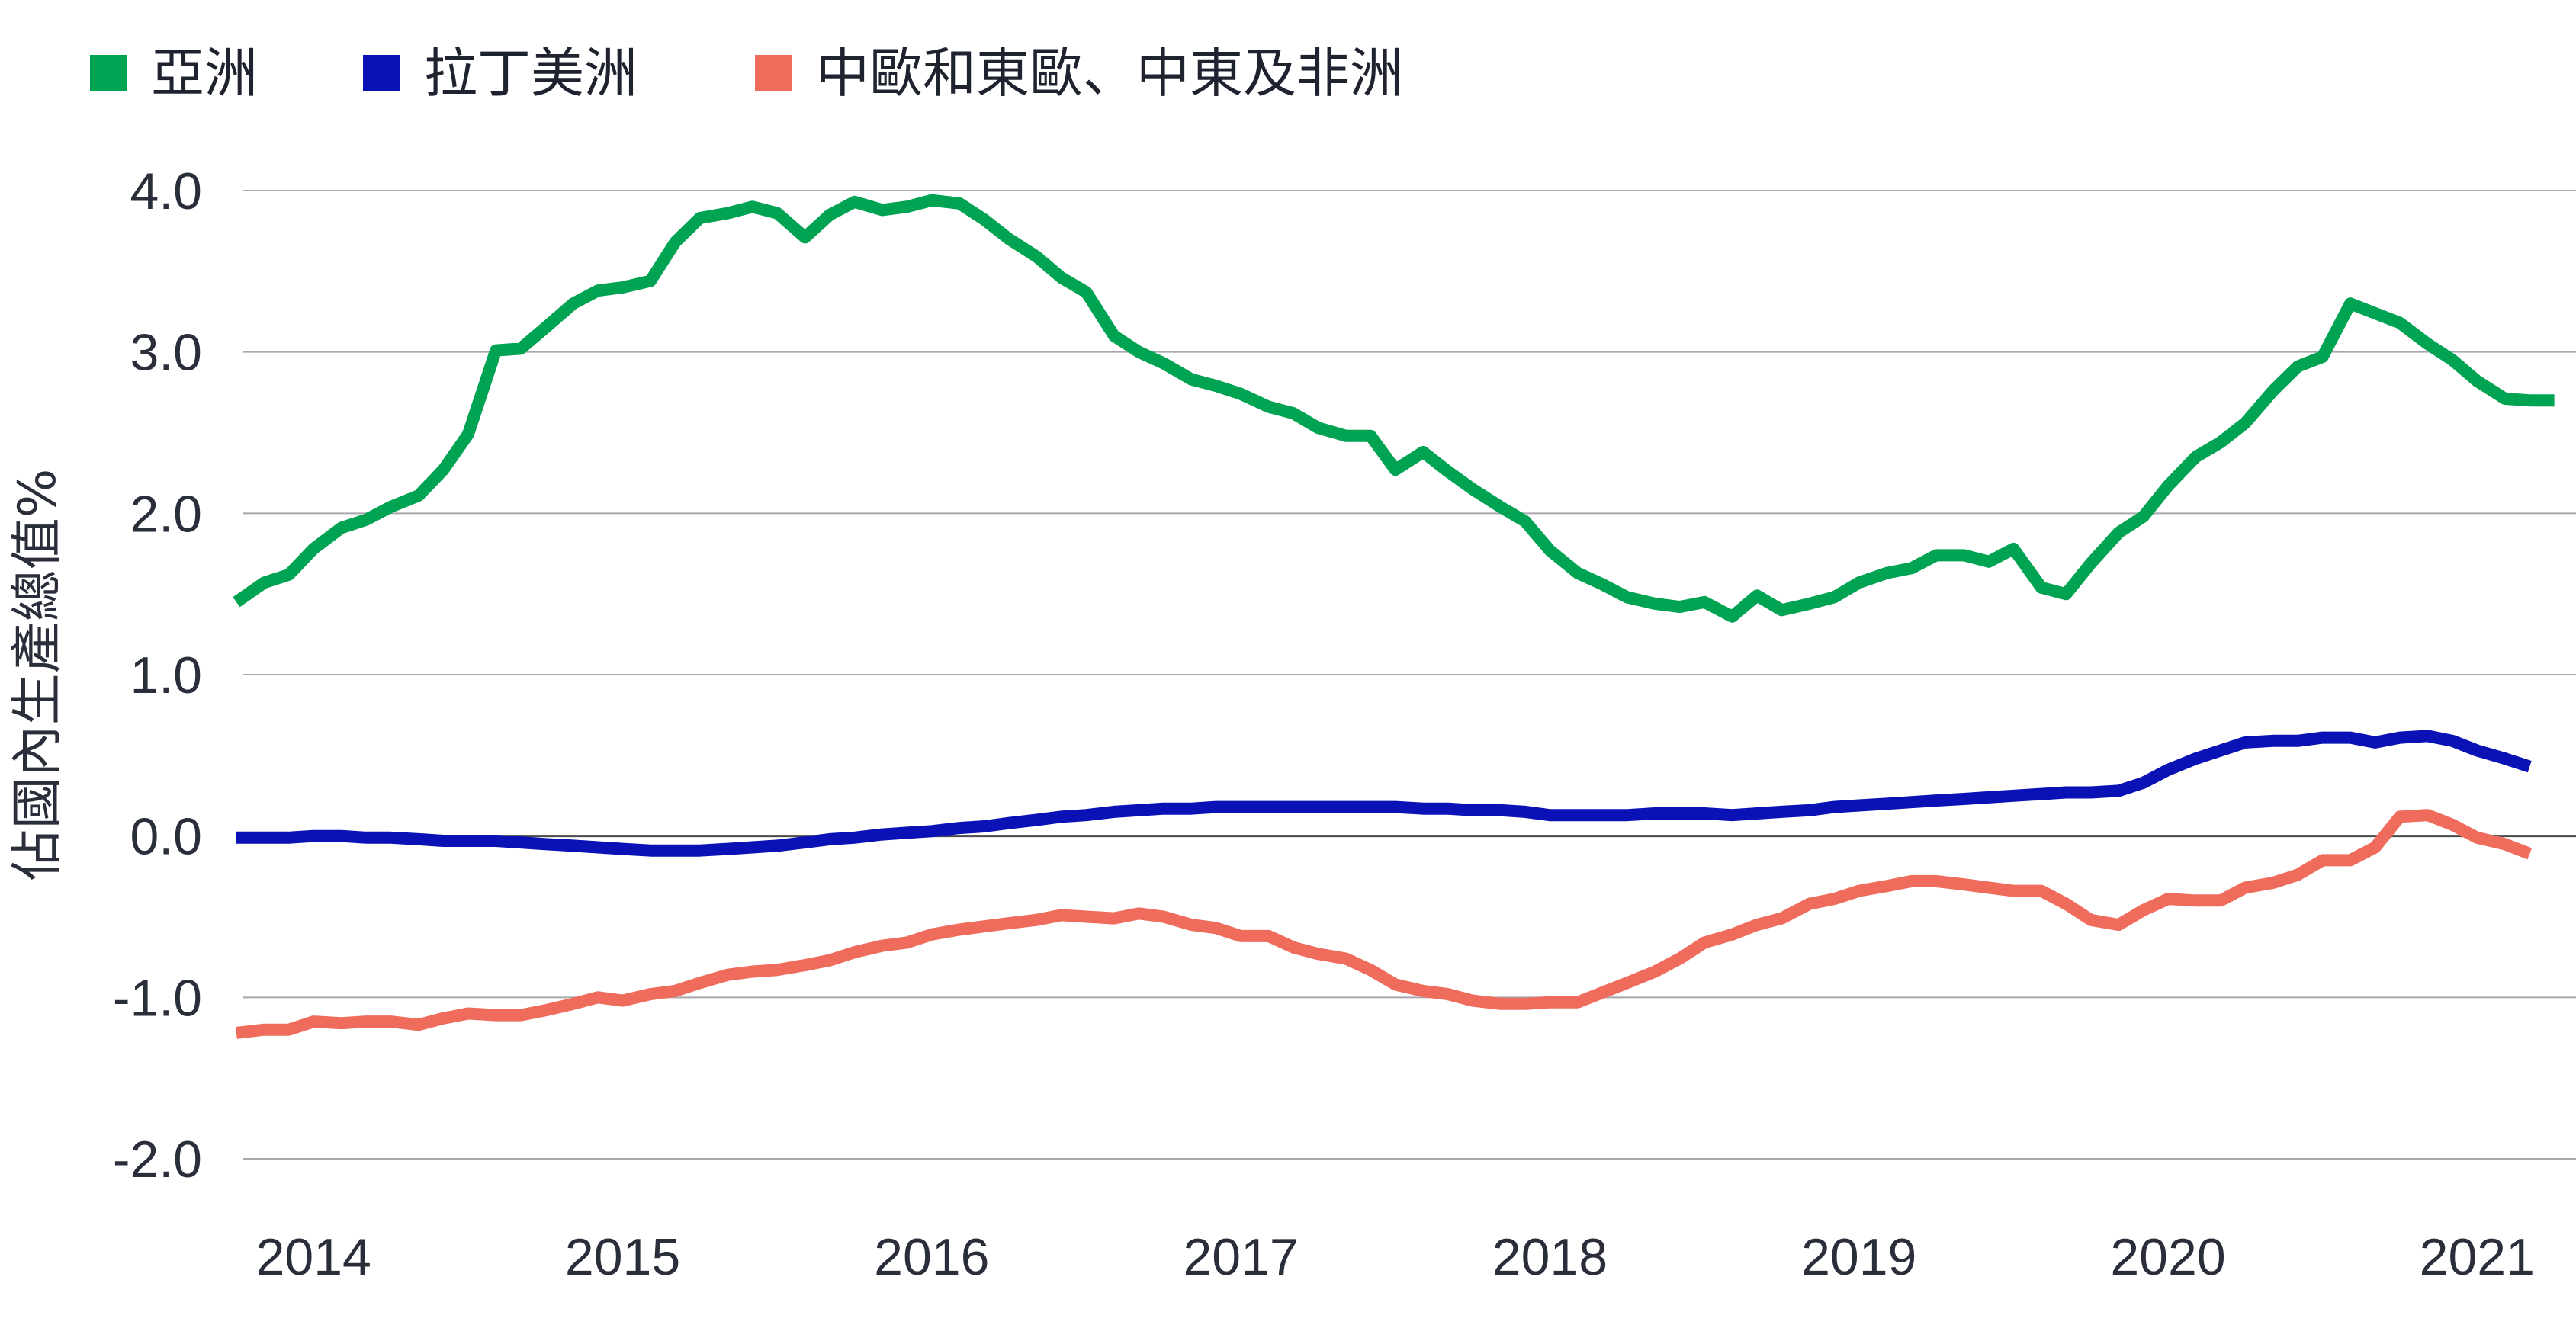 The width and height of the screenshot is (2576, 1328). Describe the element at coordinates (2167, 1257) in the screenshot. I see `x-tick-label: 2020` at that location.